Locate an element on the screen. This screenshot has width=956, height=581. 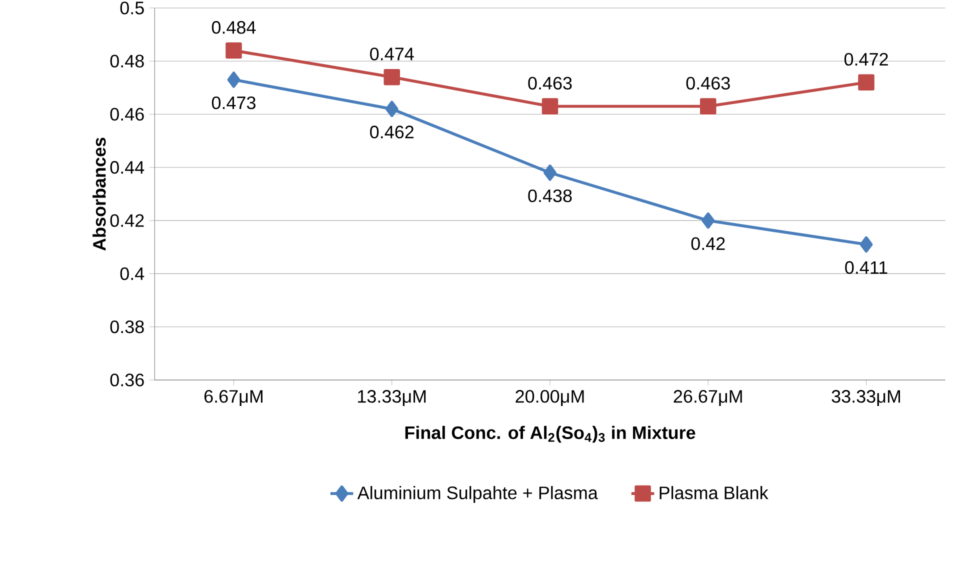
data-label: 0.474 is located at coordinates (392, 54).